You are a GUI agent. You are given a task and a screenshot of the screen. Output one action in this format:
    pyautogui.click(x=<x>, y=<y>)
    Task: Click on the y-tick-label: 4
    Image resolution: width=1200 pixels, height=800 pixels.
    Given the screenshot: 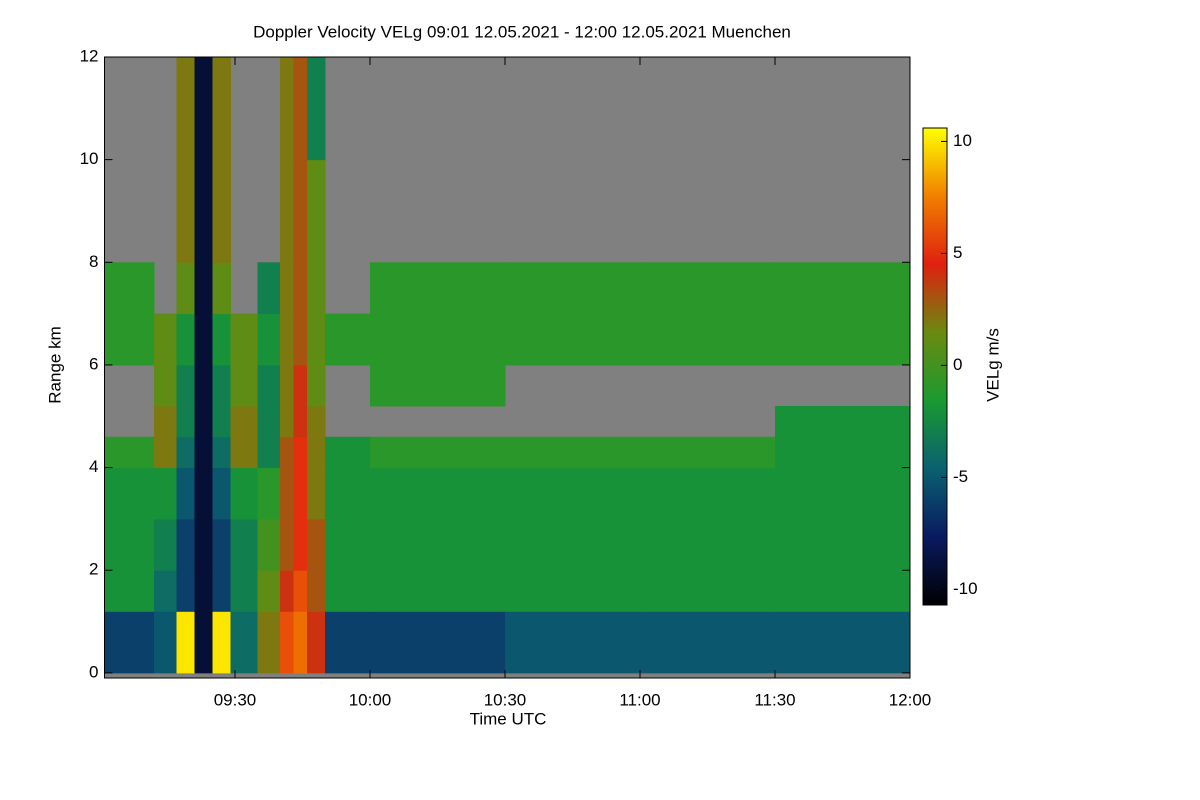 What is the action you would take?
    pyautogui.click(x=93, y=466)
    